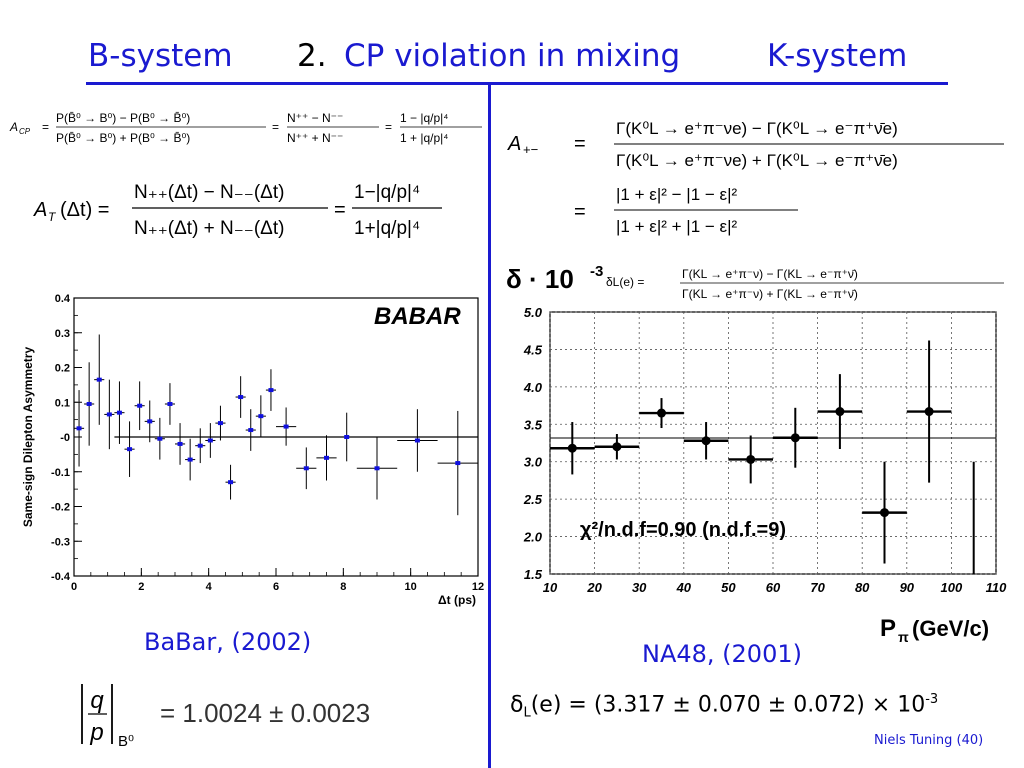 The height and width of the screenshot is (768, 1024). I want to click on acp-mid-den: N⁺⁺ + N⁻⁻, so click(315, 138).